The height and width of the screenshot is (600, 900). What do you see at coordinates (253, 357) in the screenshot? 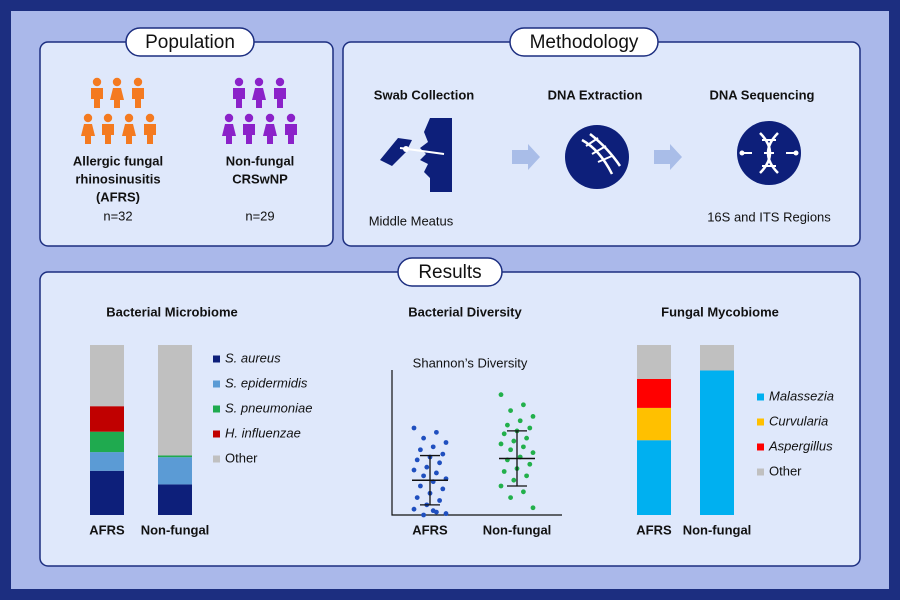
I see `legend-label: S. aureus` at bounding box center [253, 357].